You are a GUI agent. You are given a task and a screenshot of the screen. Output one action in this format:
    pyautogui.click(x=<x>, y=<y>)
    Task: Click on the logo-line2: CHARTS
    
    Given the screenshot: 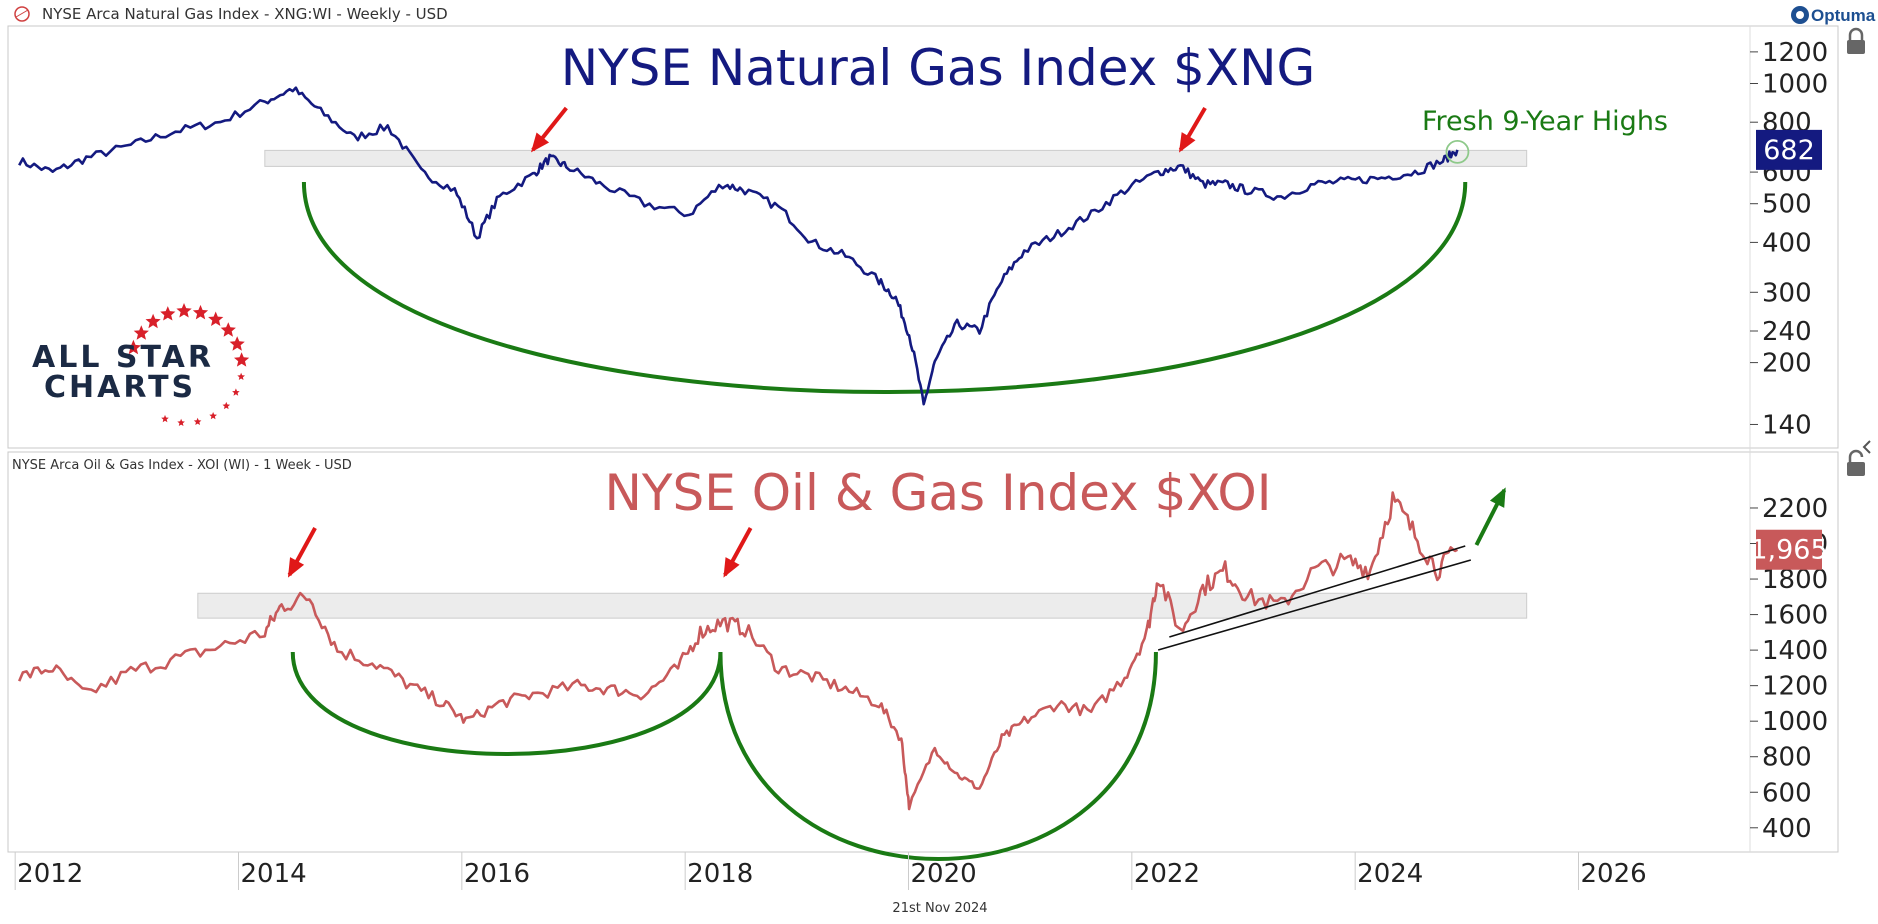 What is the action you would take?
    pyautogui.click(x=120, y=387)
    